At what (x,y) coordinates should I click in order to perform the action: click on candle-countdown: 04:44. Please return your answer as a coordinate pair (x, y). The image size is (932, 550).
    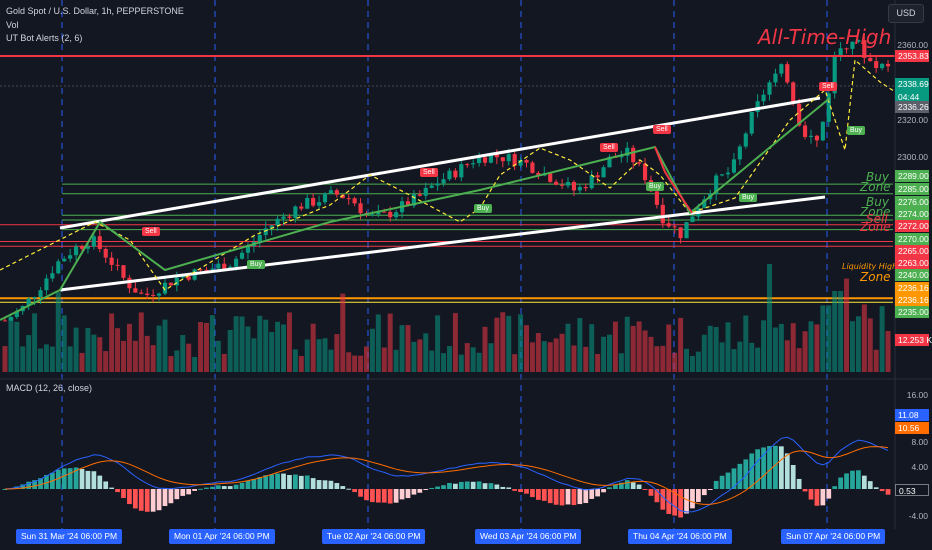
    Looking at the image, I should click on (909, 97).